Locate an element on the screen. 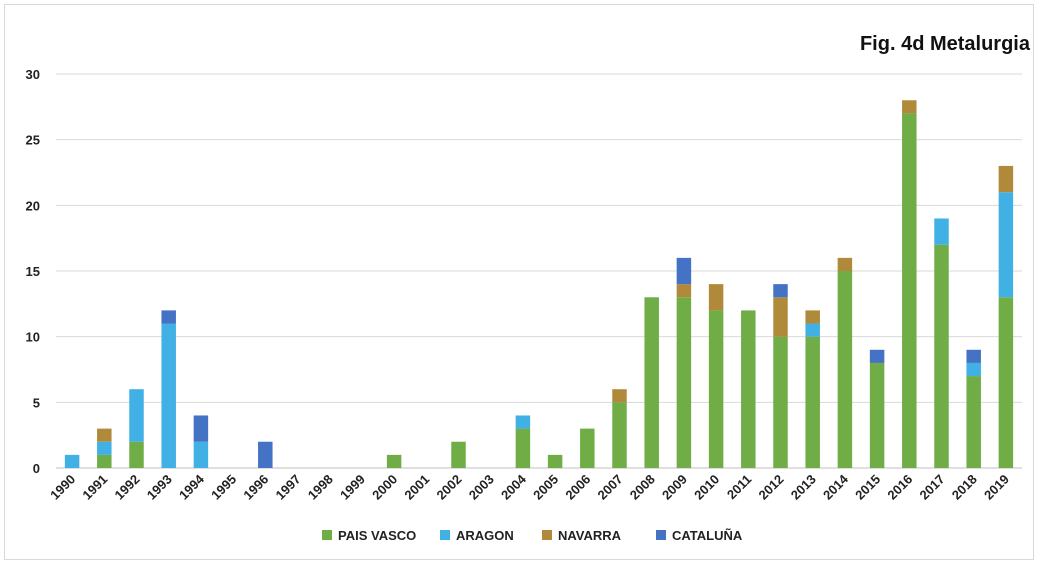 The image size is (1042, 566). y-axis-ticks: 0 5 10 15 20 25 30 is located at coordinates (33, 271).